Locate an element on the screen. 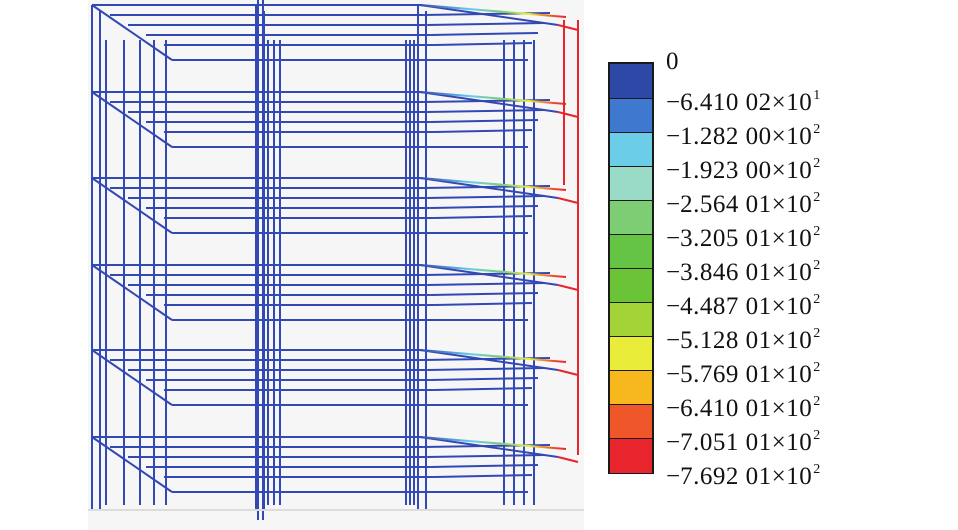 Image resolution: width=958 pixels, height=530 pixels. legend-label-value: 4.487 01×10 is located at coordinates (746, 306).